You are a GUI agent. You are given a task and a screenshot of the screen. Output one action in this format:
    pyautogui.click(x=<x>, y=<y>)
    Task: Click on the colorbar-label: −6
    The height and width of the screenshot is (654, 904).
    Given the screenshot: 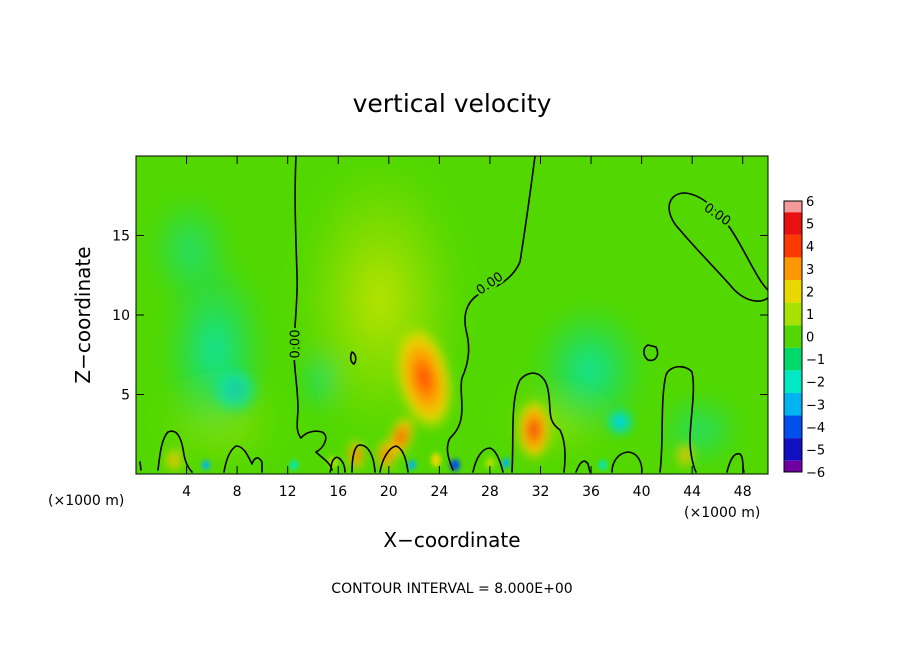 What is the action you would take?
    pyautogui.click(x=815, y=473)
    